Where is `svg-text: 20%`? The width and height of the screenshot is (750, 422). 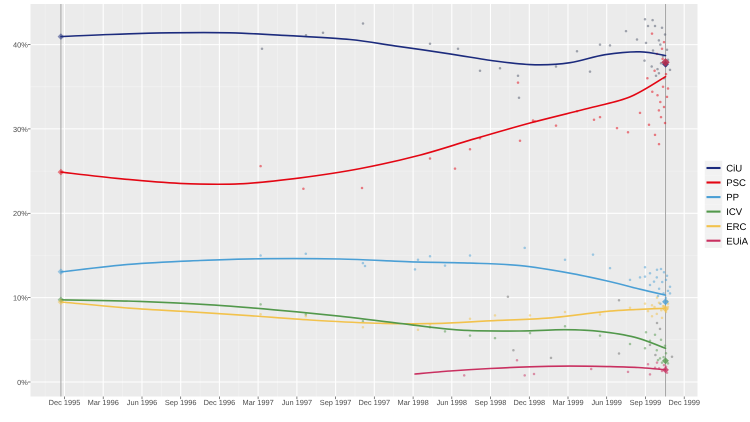
svg-text: 20% is located at coordinates (20, 213).